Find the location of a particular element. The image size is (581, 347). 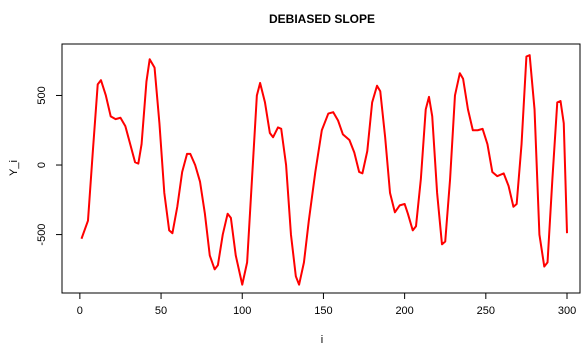

chart-title: DEBIASED SLOPE is located at coordinates (322, 19).